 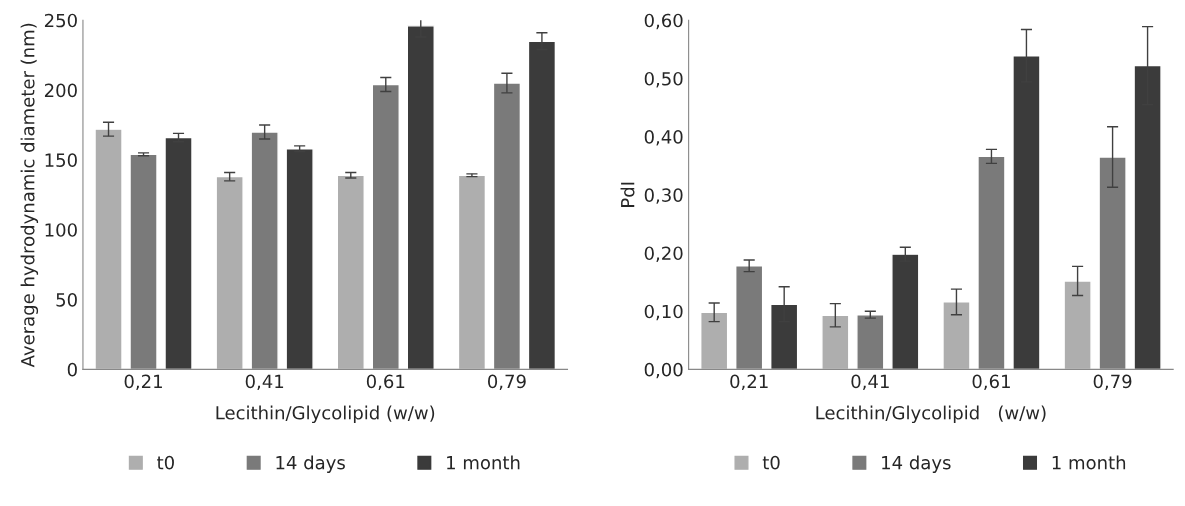 What do you see at coordinates (663, 138) in the screenshot?
I see `y-tick-label: 0,40` at bounding box center [663, 138].